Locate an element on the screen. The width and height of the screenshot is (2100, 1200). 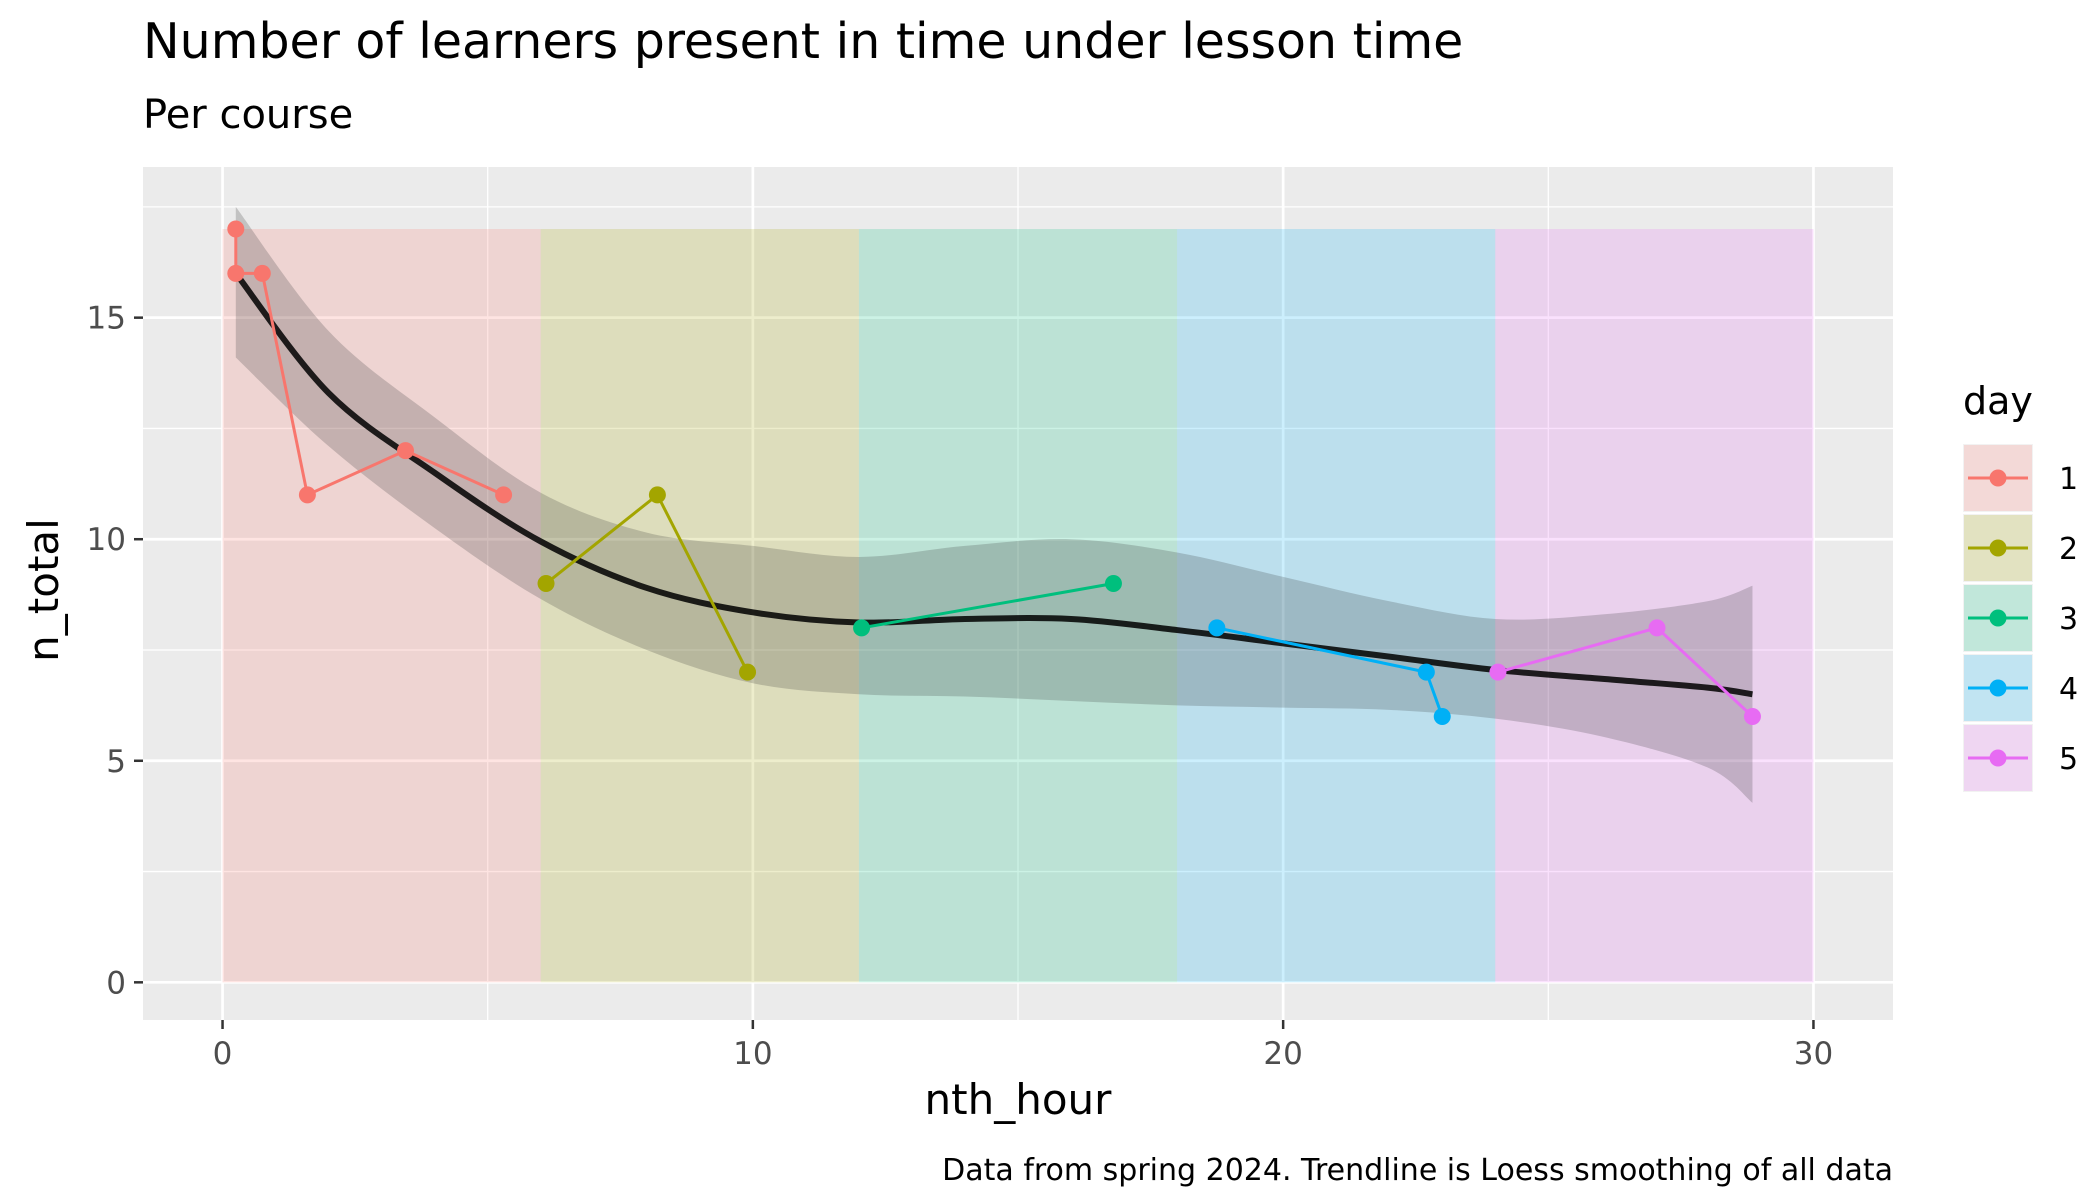
legend-label-1: 1 is located at coordinates (2068, 479).